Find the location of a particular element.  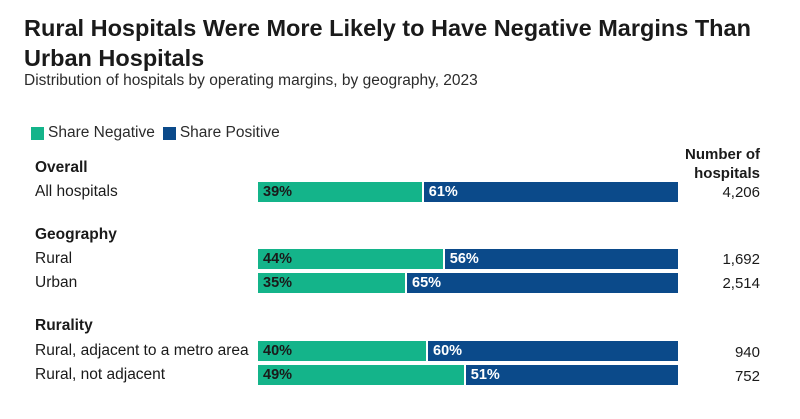

bar-value-negative: 40% is located at coordinates (278, 351).